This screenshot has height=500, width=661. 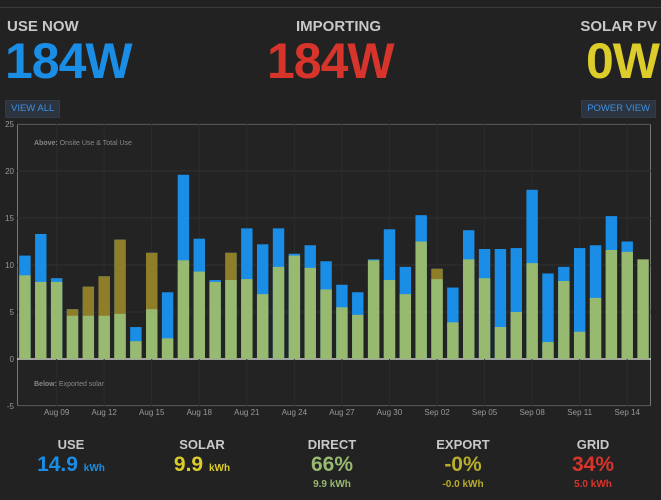 I want to click on summary-export: EXPORT -0% -0.0 kWh, so click(x=463, y=463).